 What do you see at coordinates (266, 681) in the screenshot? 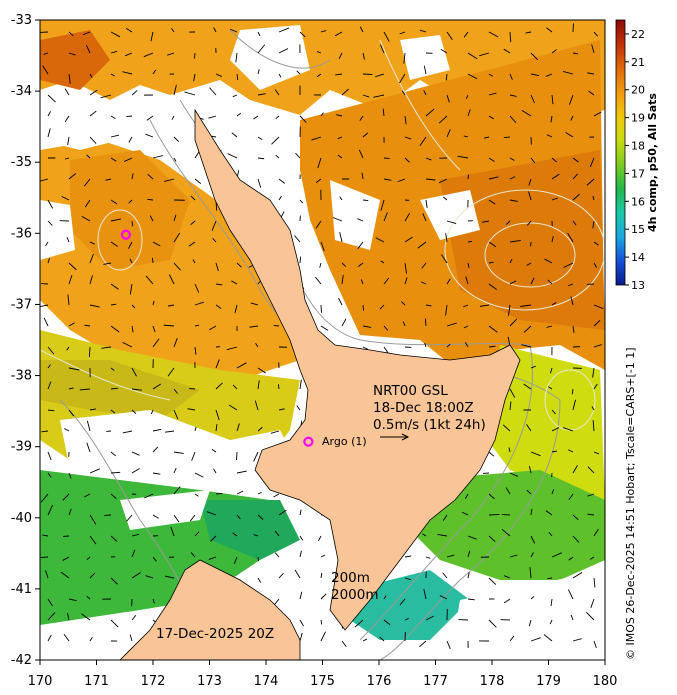
I see `x-tick-label: 174` at bounding box center [266, 681].